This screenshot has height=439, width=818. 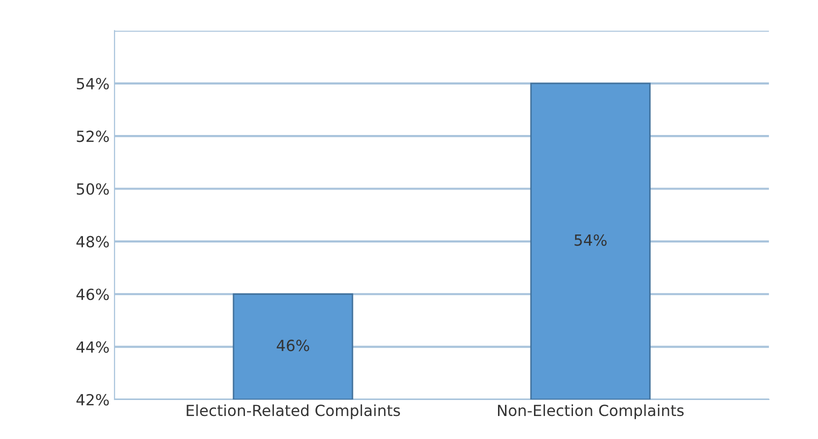 What do you see at coordinates (92, 136) in the screenshot?
I see `y-tick-label: 52%` at bounding box center [92, 136].